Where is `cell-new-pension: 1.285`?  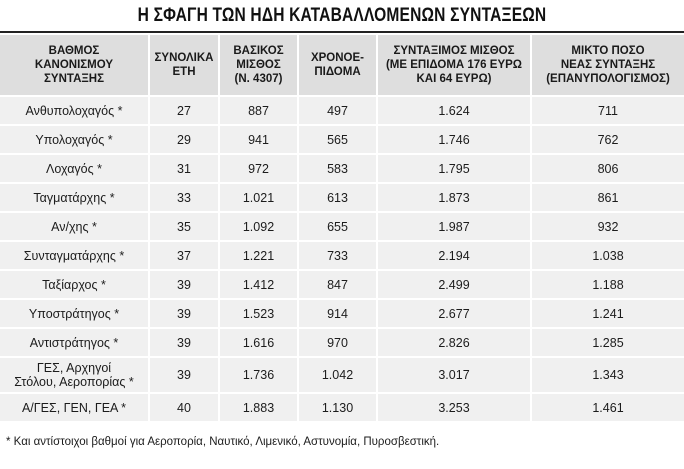
cell-new-pension: 1.285 is located at coordinates (607, 343).